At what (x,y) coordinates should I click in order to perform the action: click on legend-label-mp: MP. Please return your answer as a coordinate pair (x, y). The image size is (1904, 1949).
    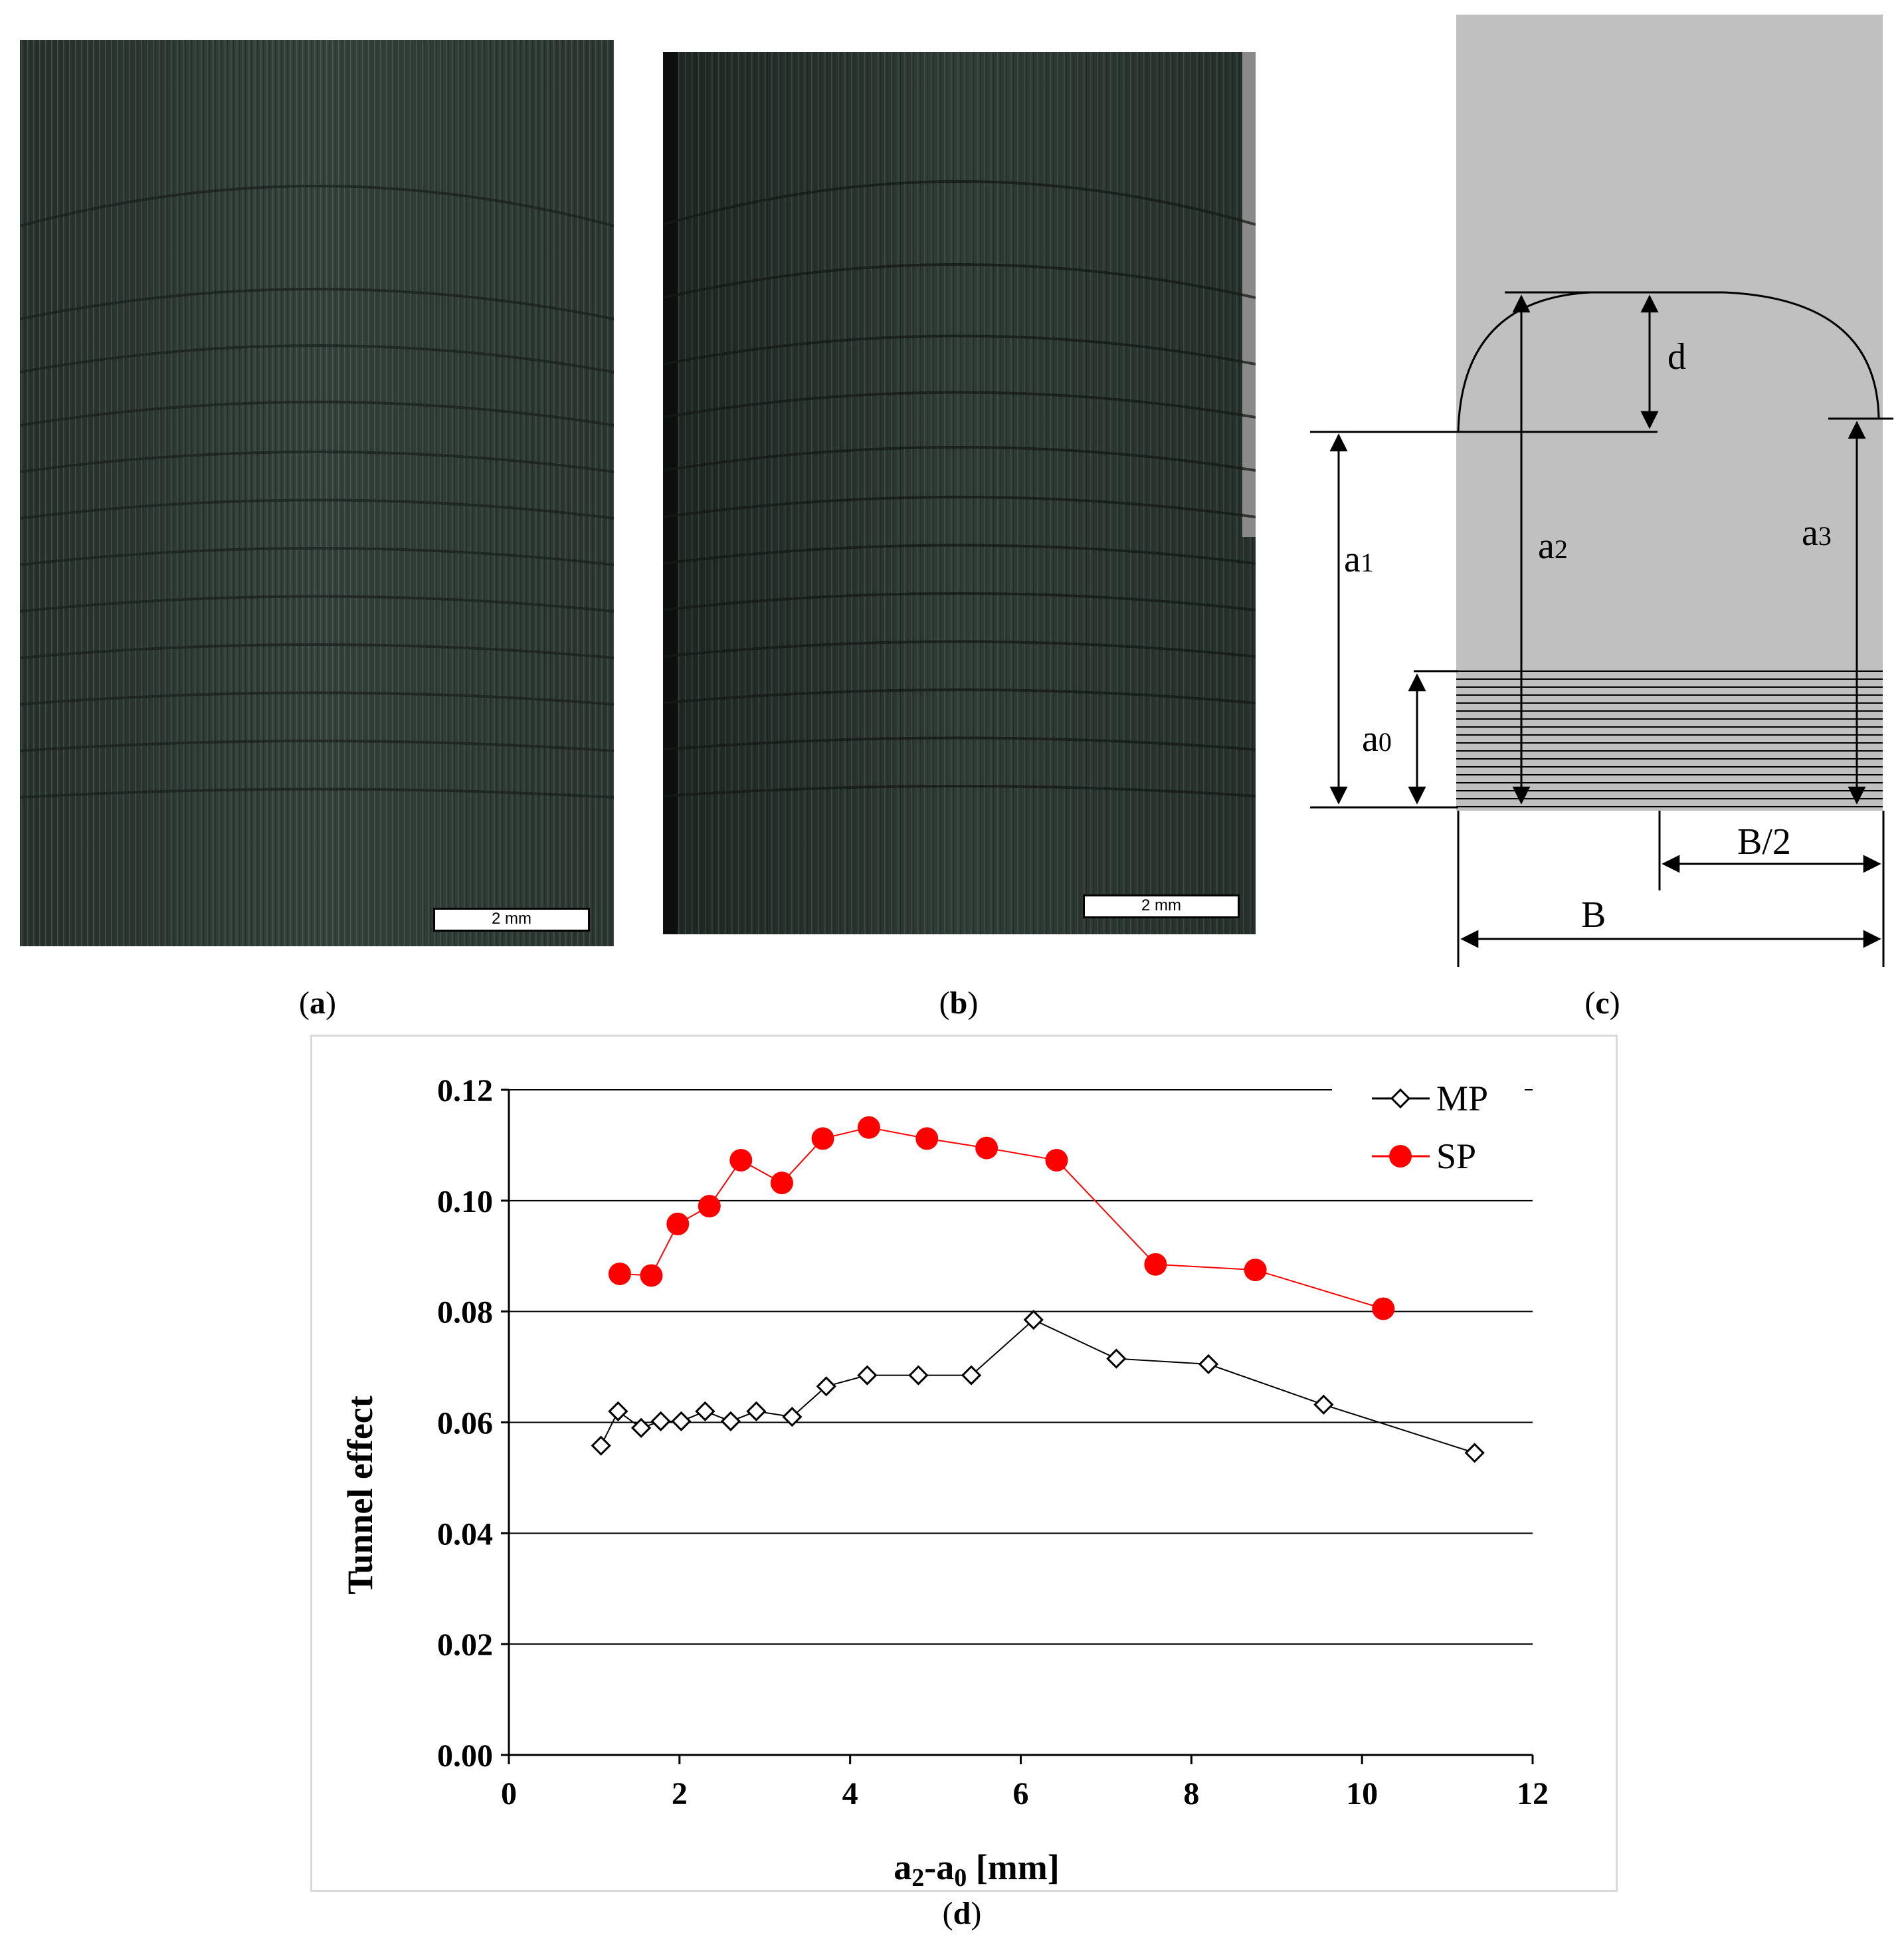
    Looking at the image, I should click on (1462, 1098).